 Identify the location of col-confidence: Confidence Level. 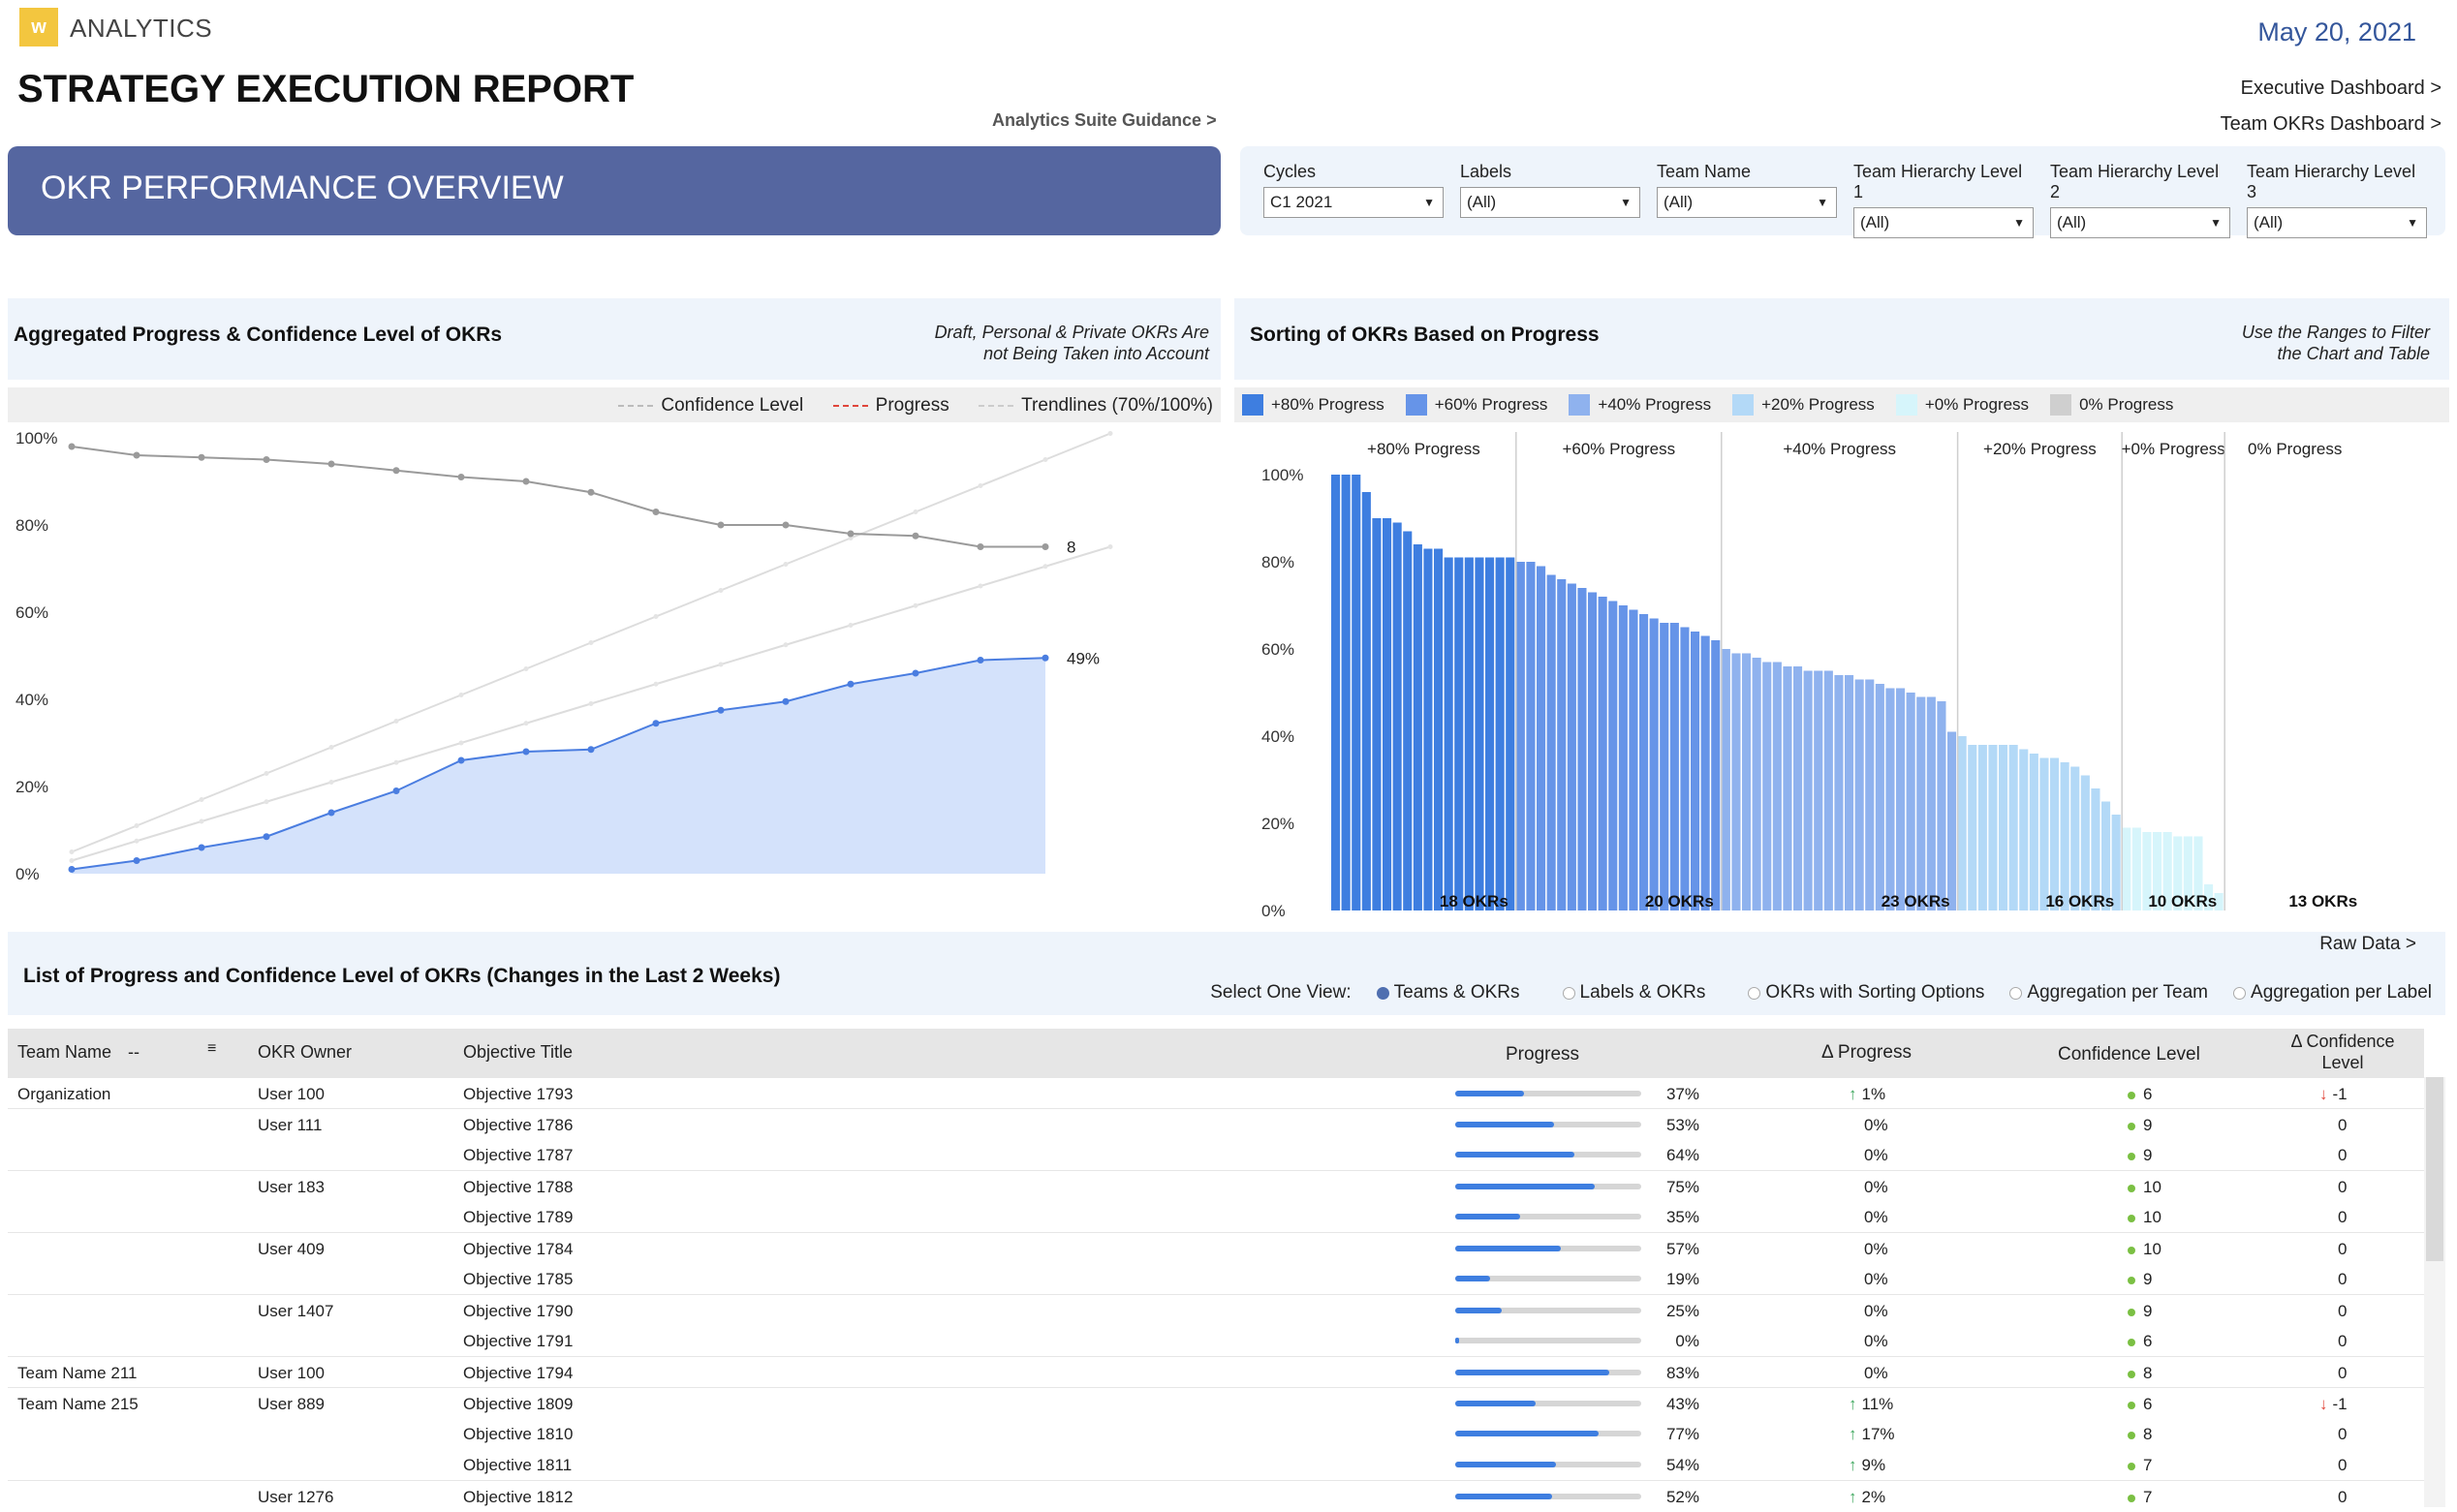
(2129, 1054).